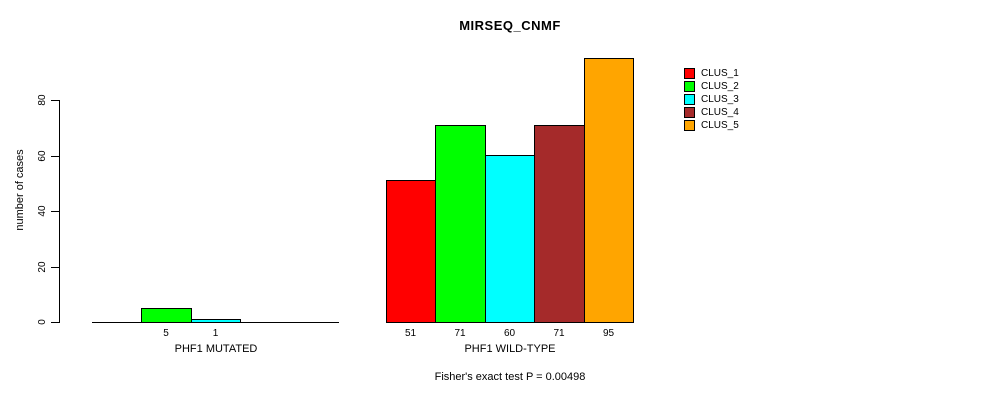  Describe the element at coordinates (608, 333) in the screenshot. I see `bar-value-label: 95` at that location.